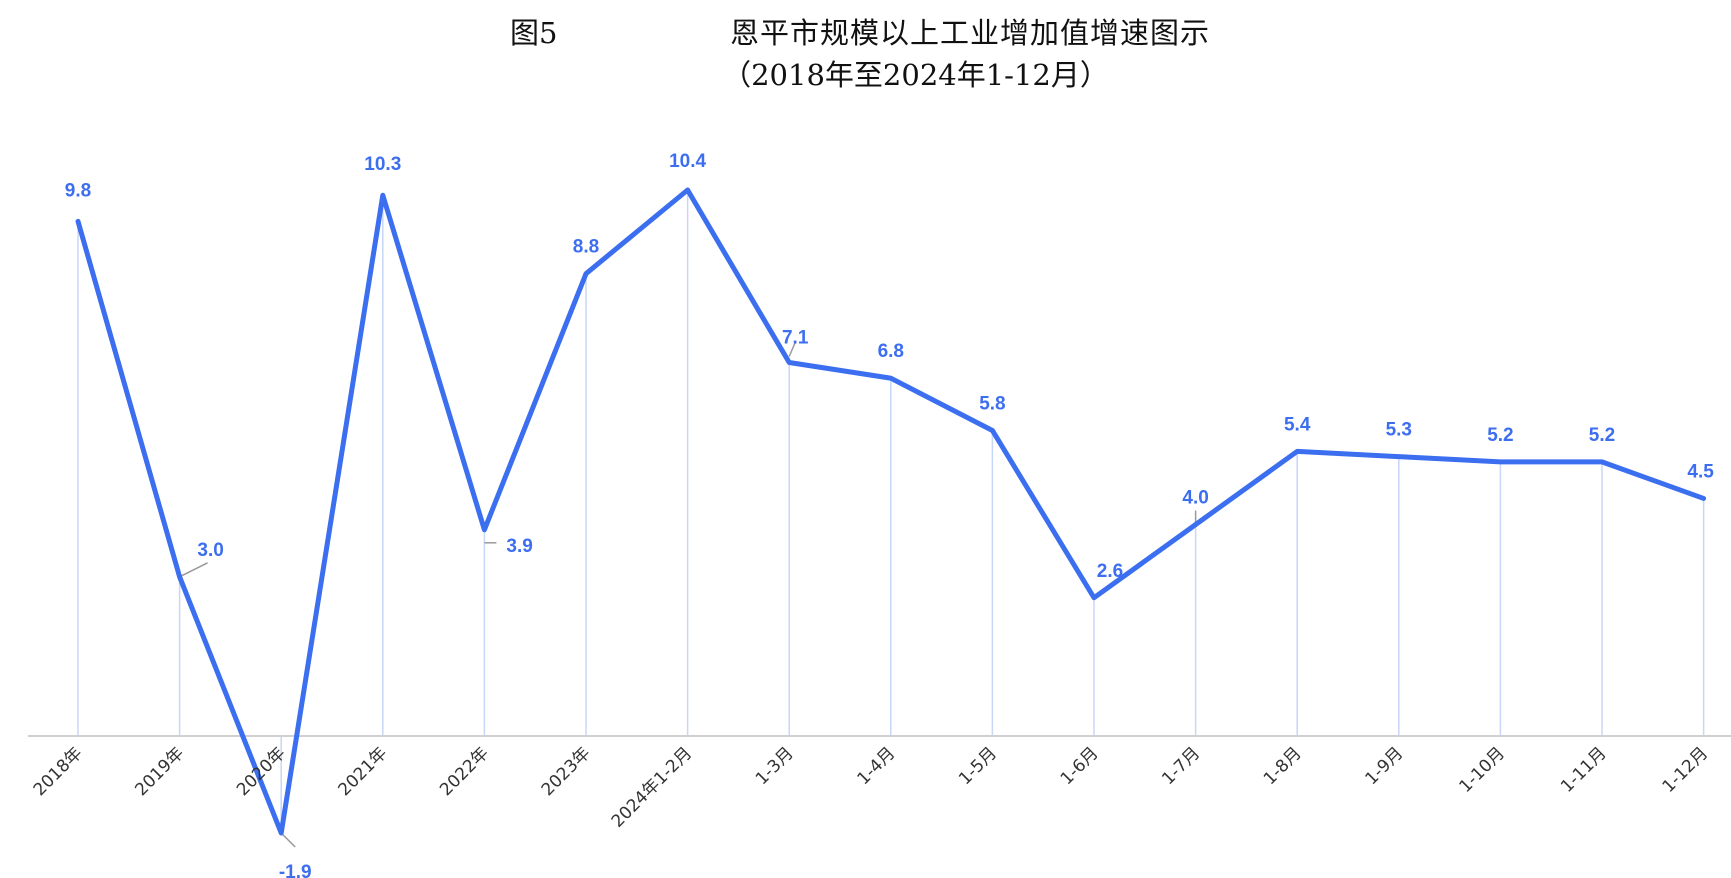 This screenshot has width=1731, height=878. I want to click on data-label: 10.4, so click(687, 161).